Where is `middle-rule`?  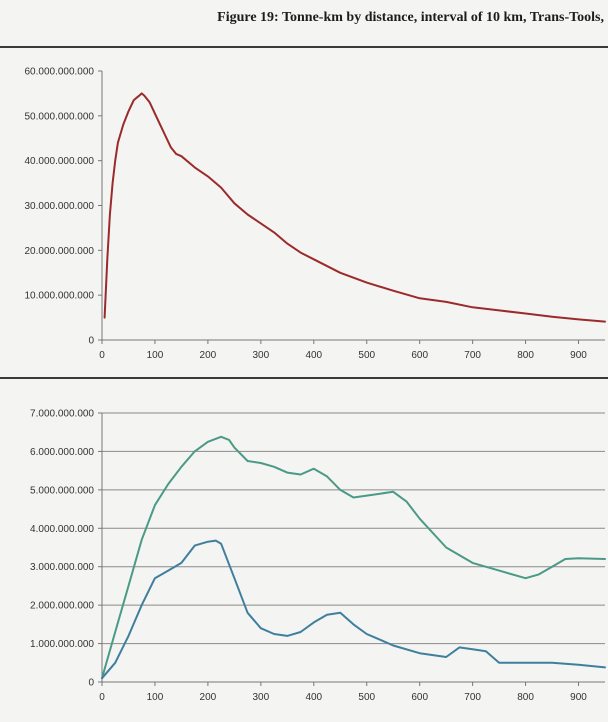 middle-rule is located at coordinates (304, 378).